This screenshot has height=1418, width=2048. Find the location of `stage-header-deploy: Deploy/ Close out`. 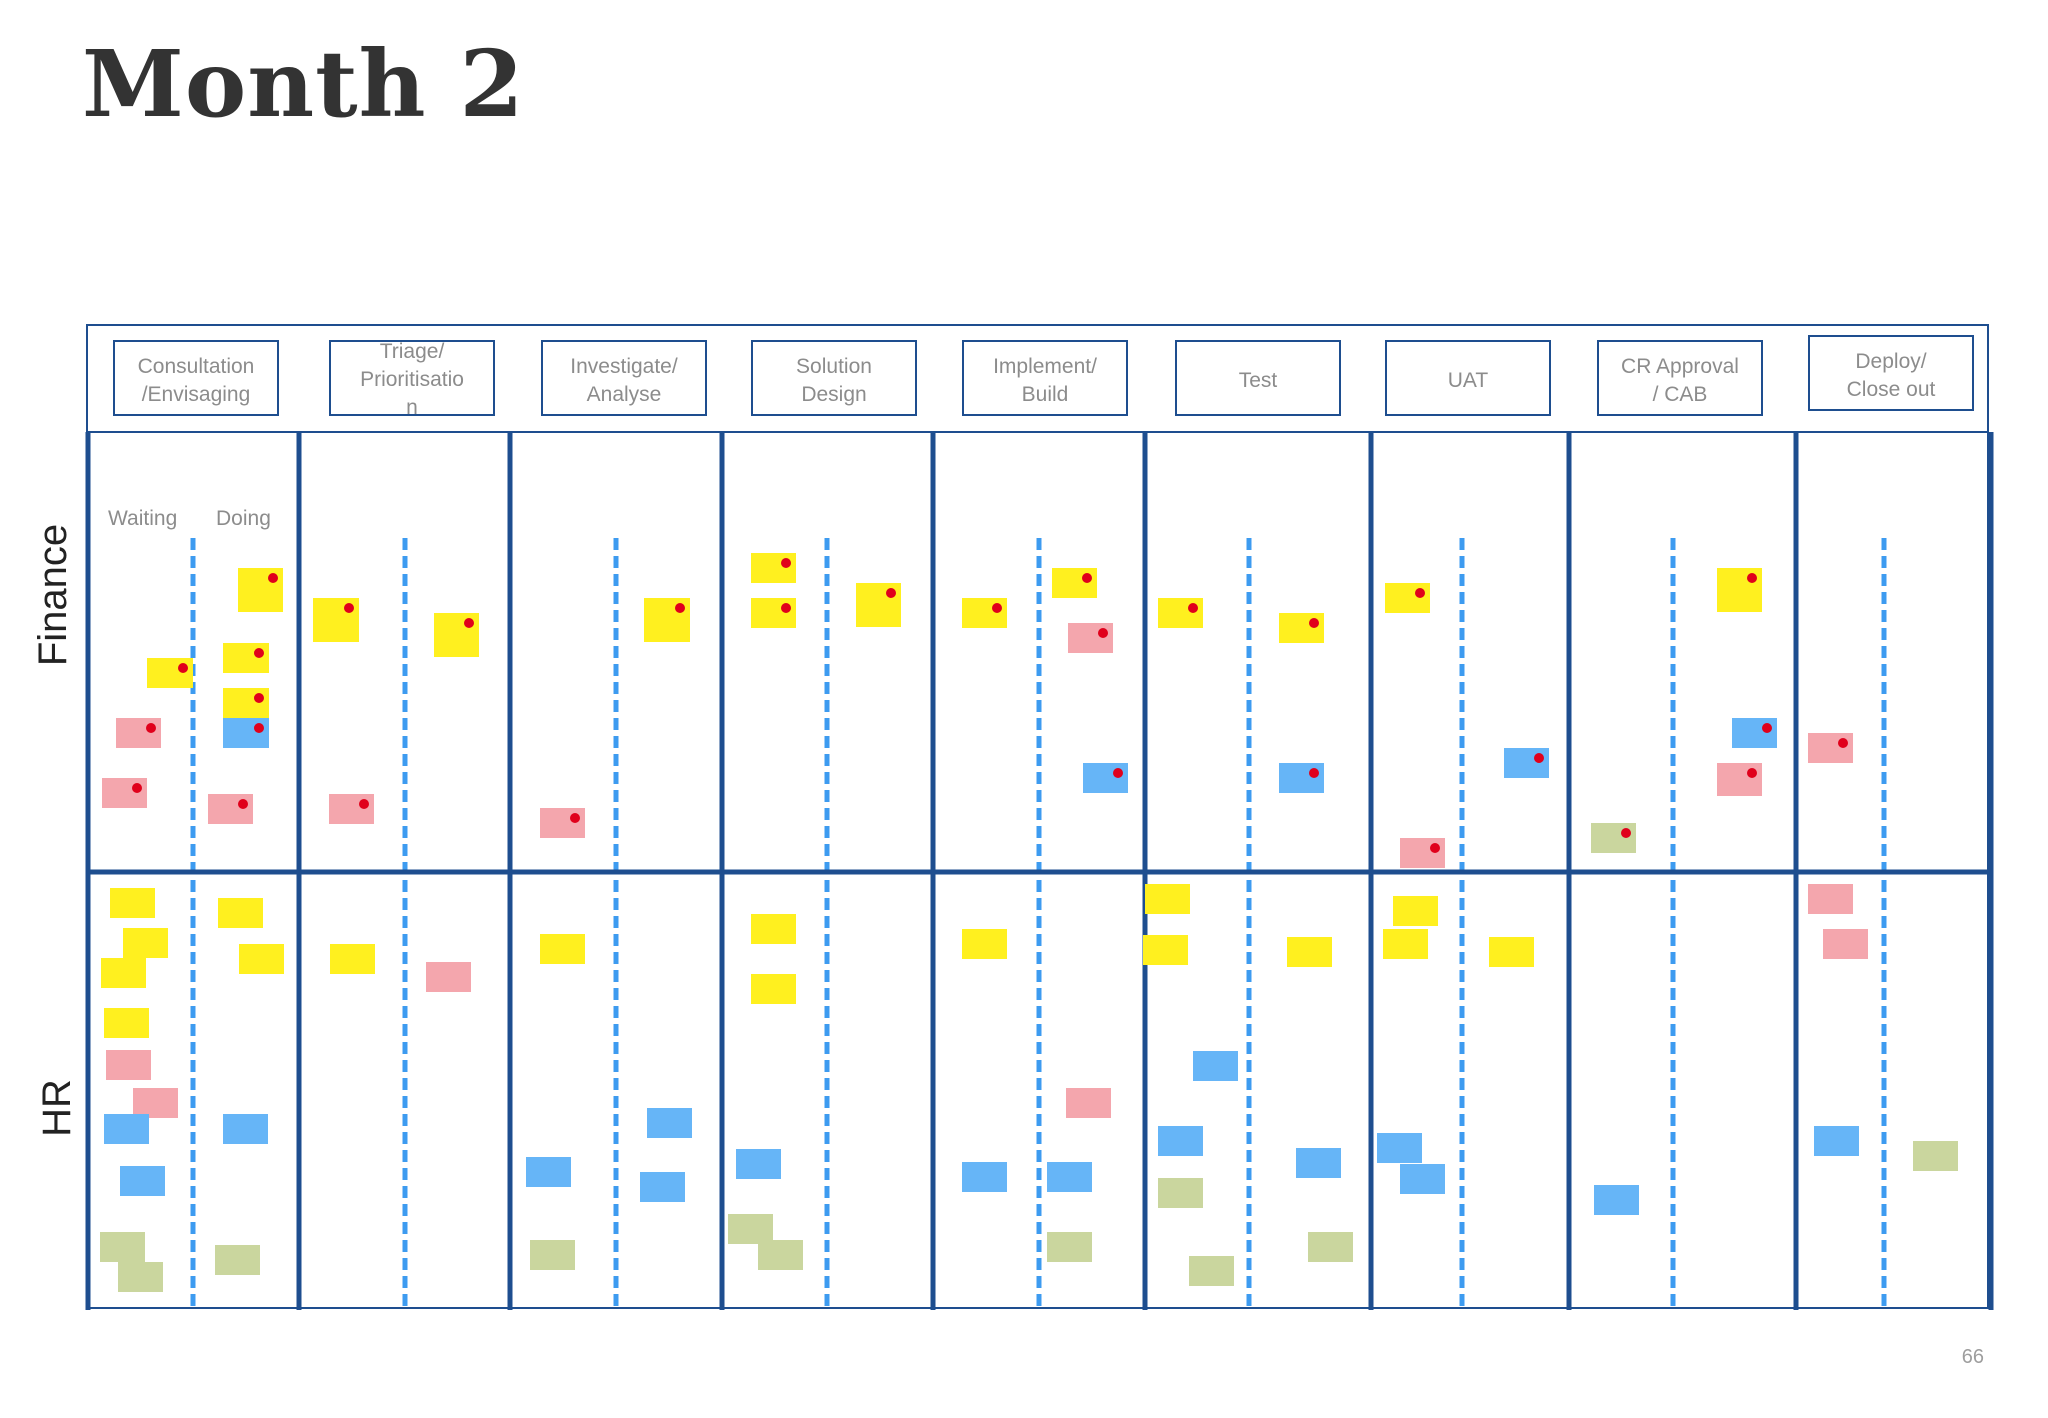

stage-header-deploy: Deploy/ Close out is located at coordinates (1891, 373).